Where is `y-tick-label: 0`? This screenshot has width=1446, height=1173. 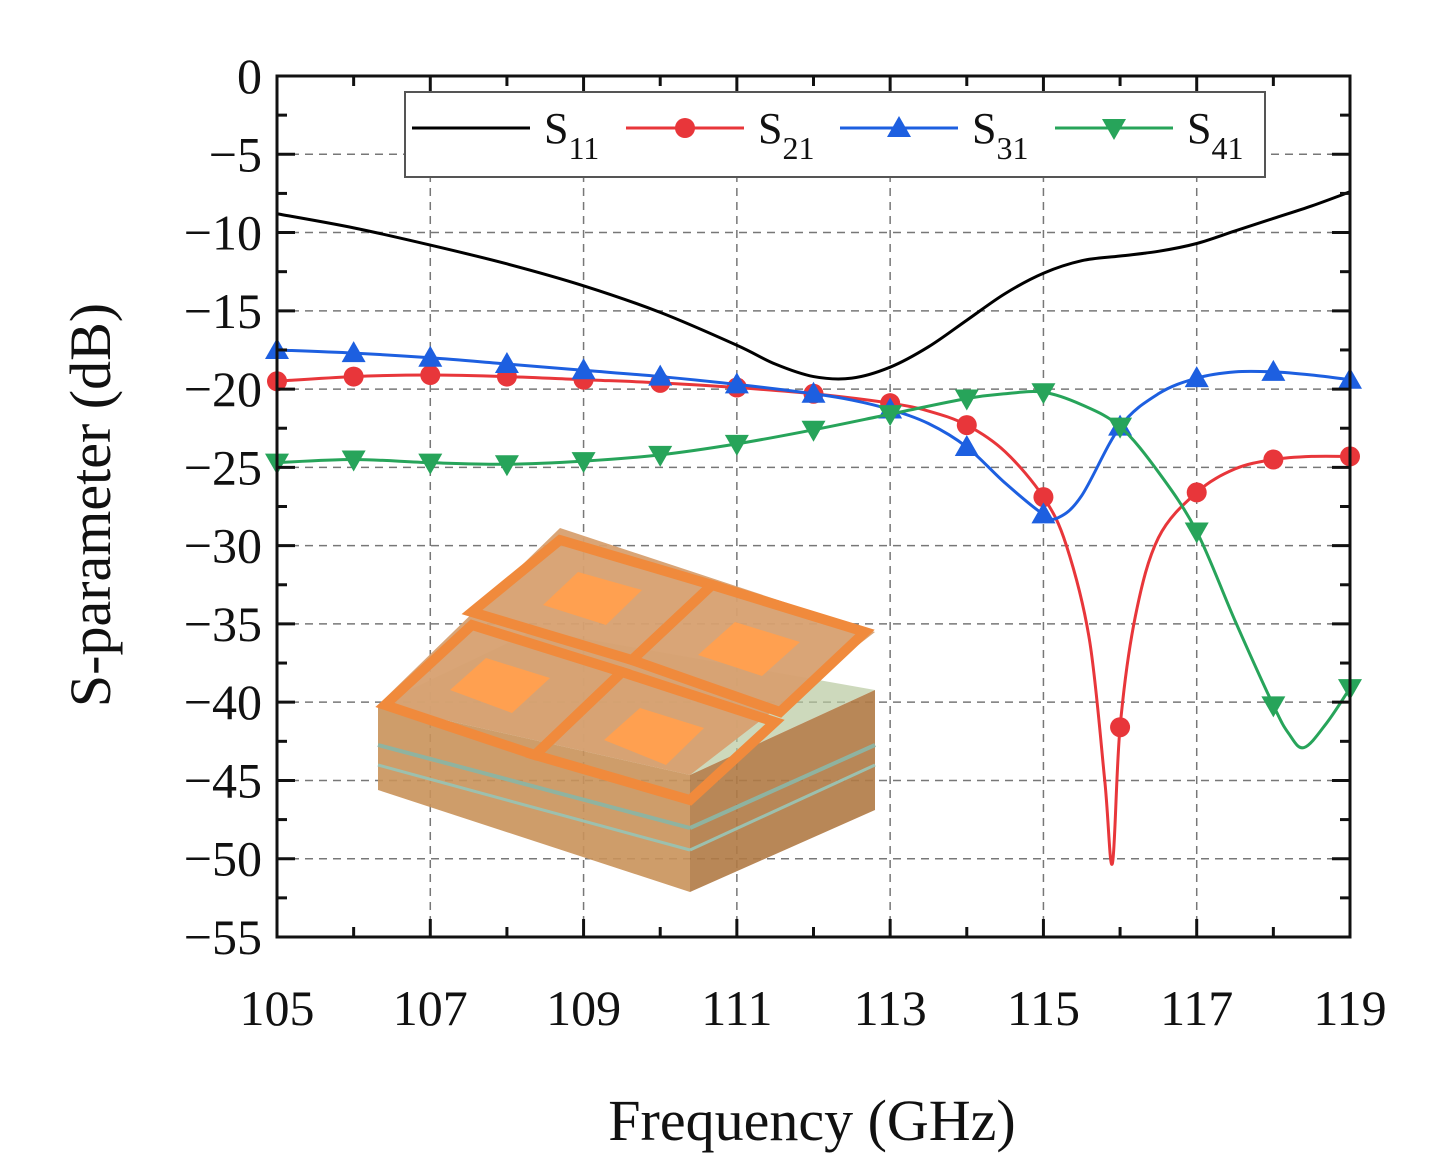
y-tick-label: 0 is located at coordinates (249, 76).